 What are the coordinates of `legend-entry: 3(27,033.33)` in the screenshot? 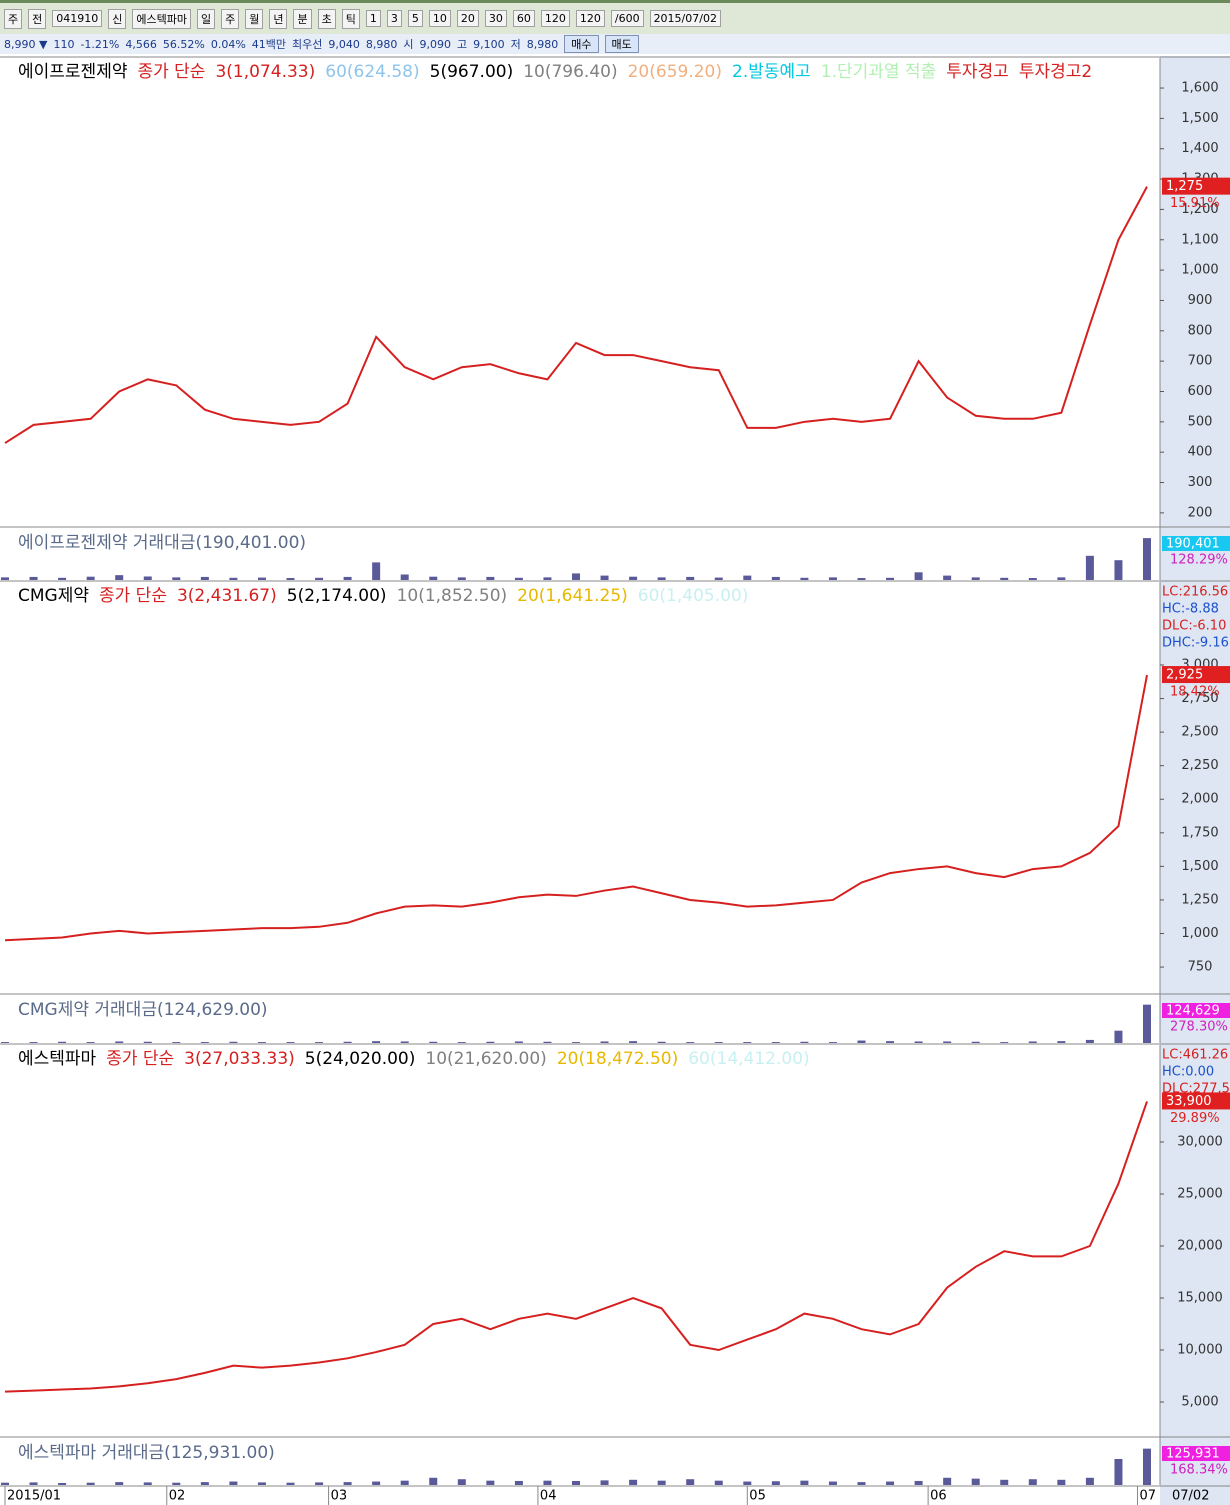 It's located at (239, 1059).